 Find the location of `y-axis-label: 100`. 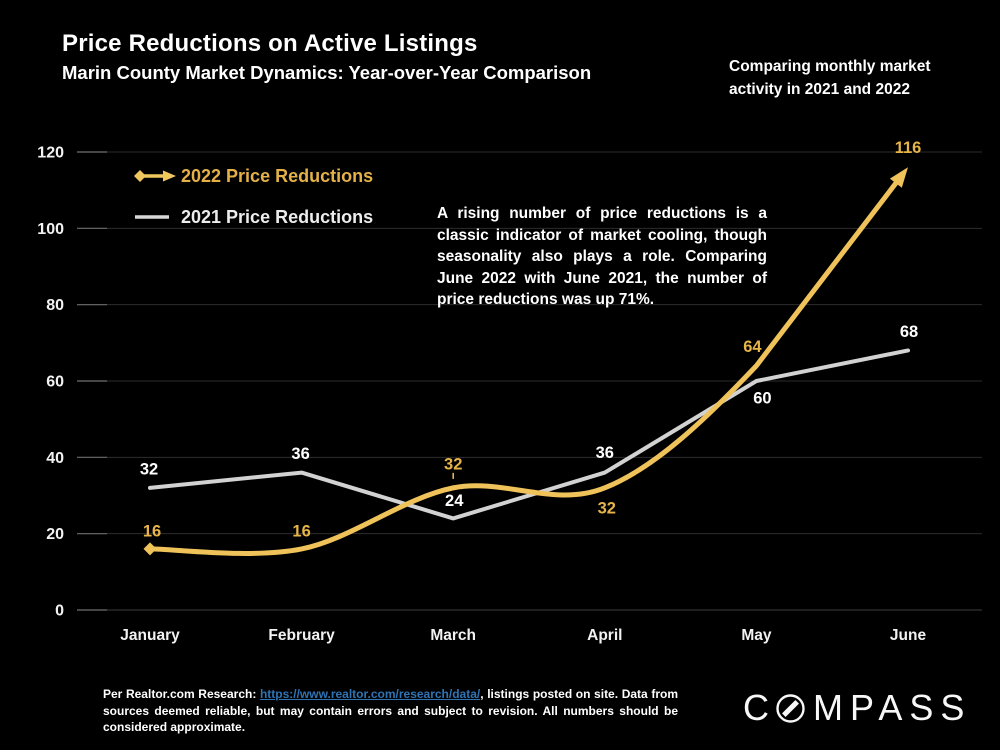

y-axis-label: 100 is located at coordinates (50, 229).